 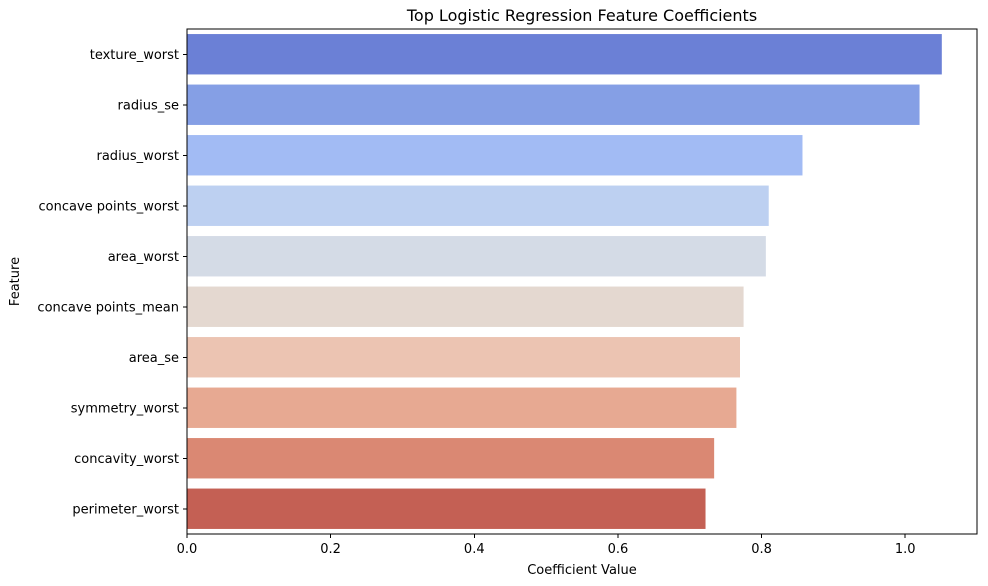 What do you see at coordinates (462, 407) in the screenshot?
I see `bar-symmetry_worst` at bounding box center [462, 407].